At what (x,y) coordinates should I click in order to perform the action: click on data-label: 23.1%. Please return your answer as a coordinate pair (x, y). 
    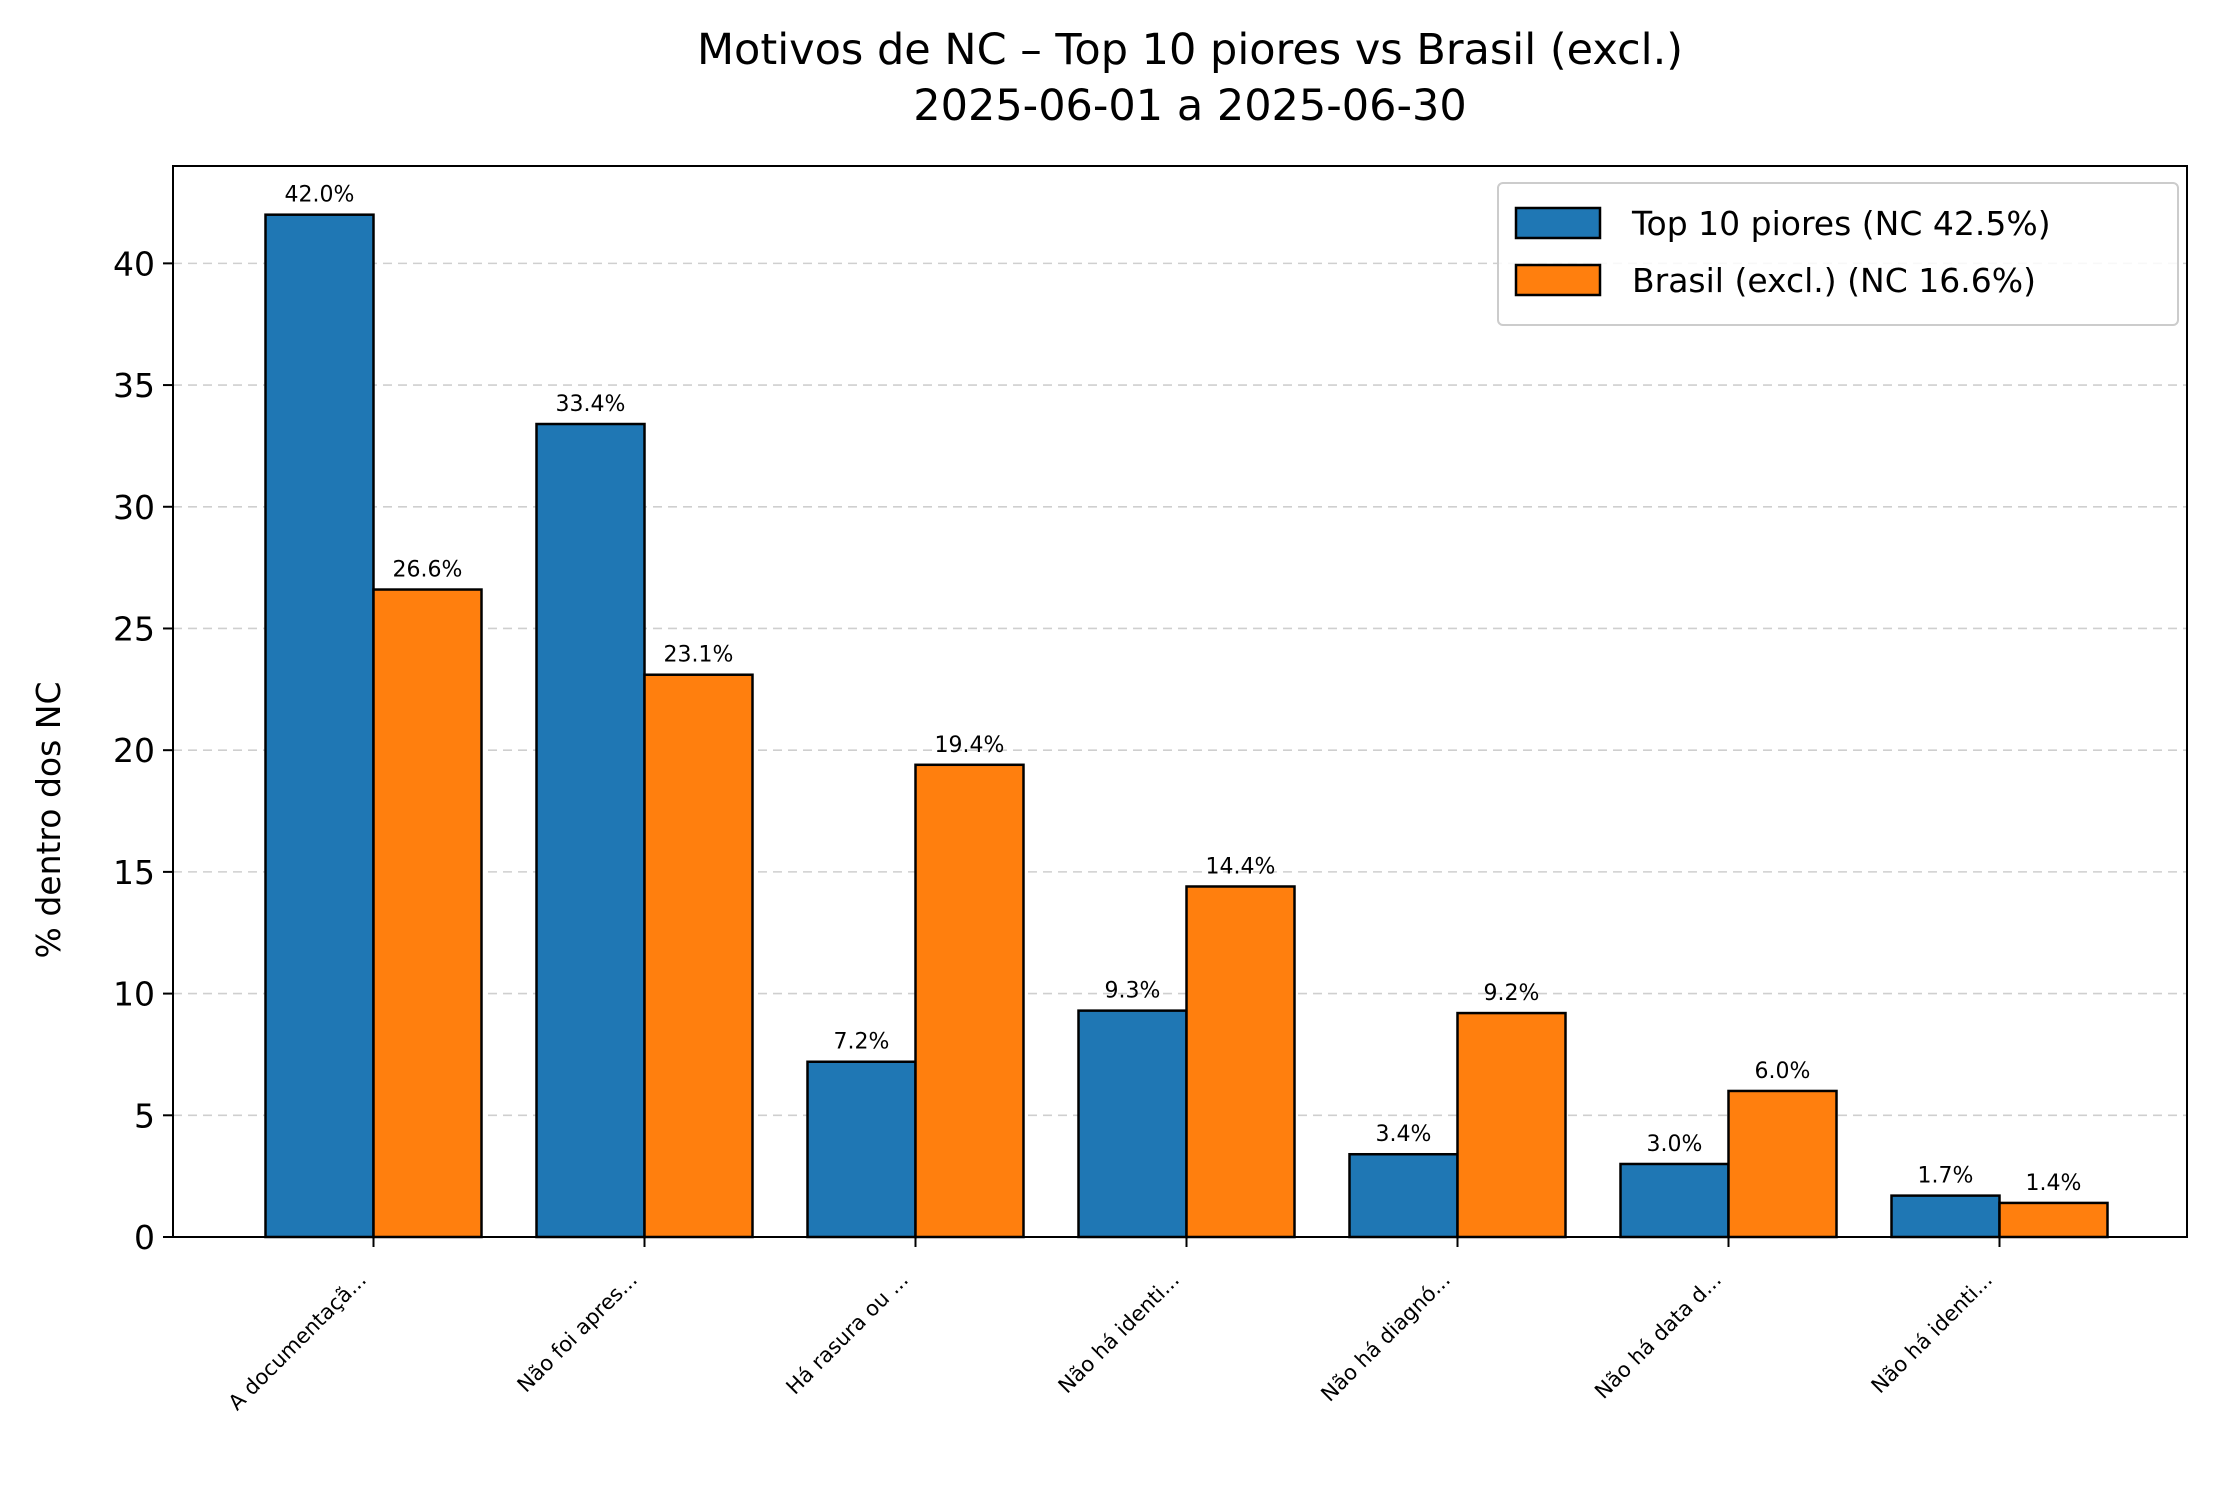
    Looking at the image, I should click on (699, 655).